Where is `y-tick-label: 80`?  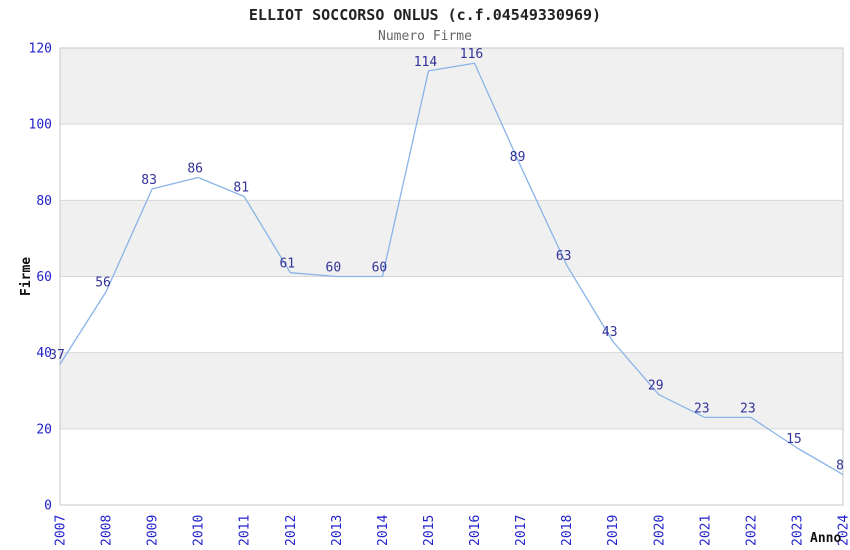 y-tick-label: 80 is located at coordinates (44, 201).